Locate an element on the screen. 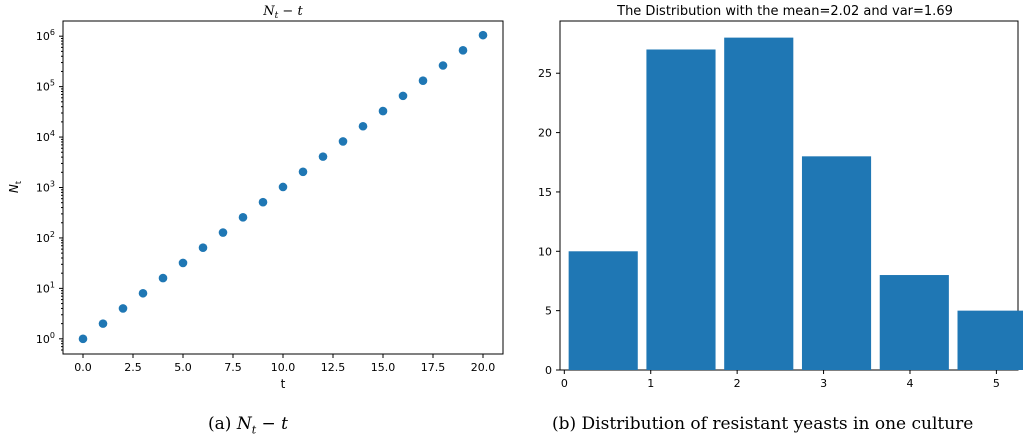  x-tick-label: 5 is located at coordinates (996, 383).